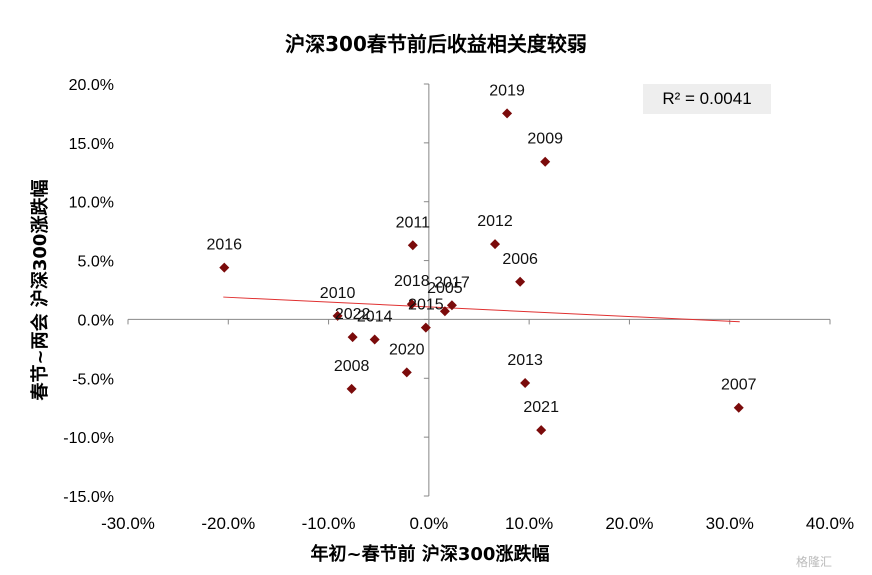 This screenshot has height=575, width=872. Describe the element at coordinates (407, 349) in the screenshot. I see `data-label: 2020` at that location.